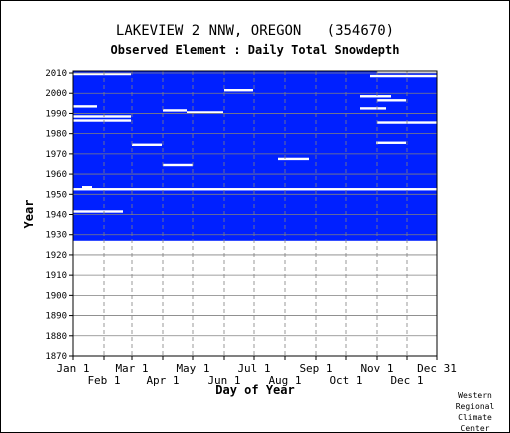  I want to click on wrcc-credit: Western Regional Climate Center, so click(475, 412).